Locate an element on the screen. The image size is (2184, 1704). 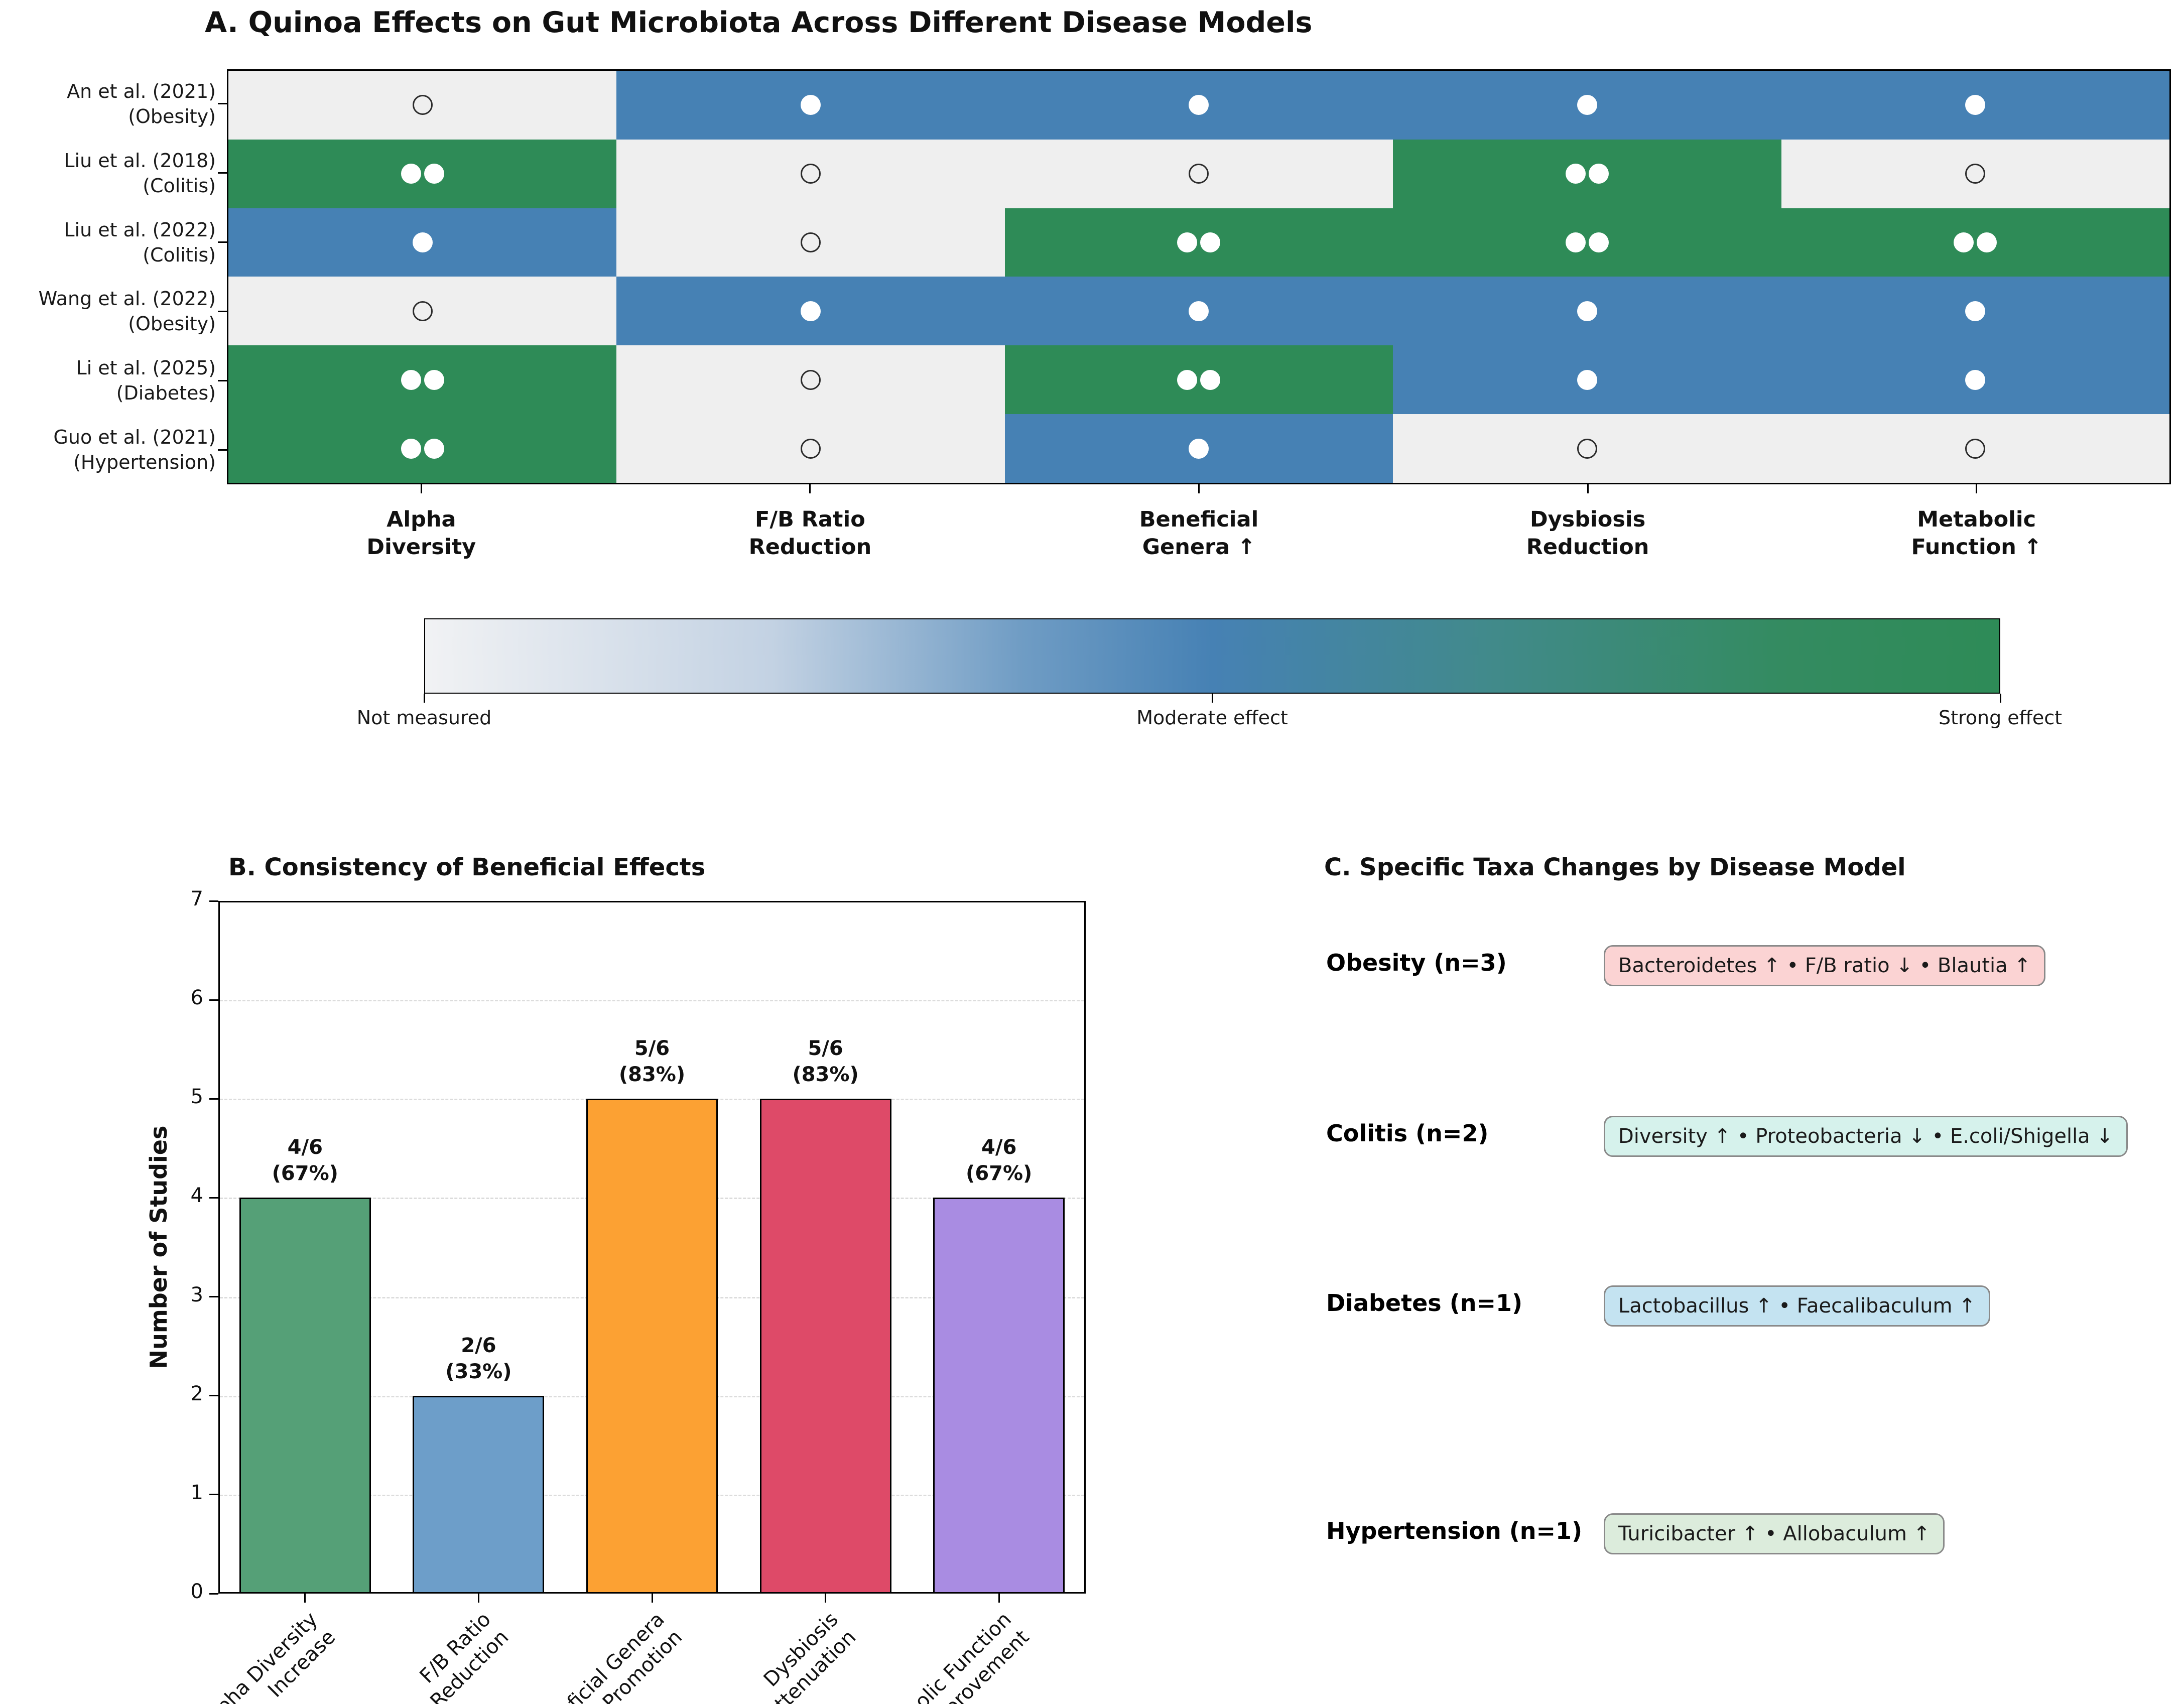
y-tick-label: 7 is located at coordinates (197, 898).